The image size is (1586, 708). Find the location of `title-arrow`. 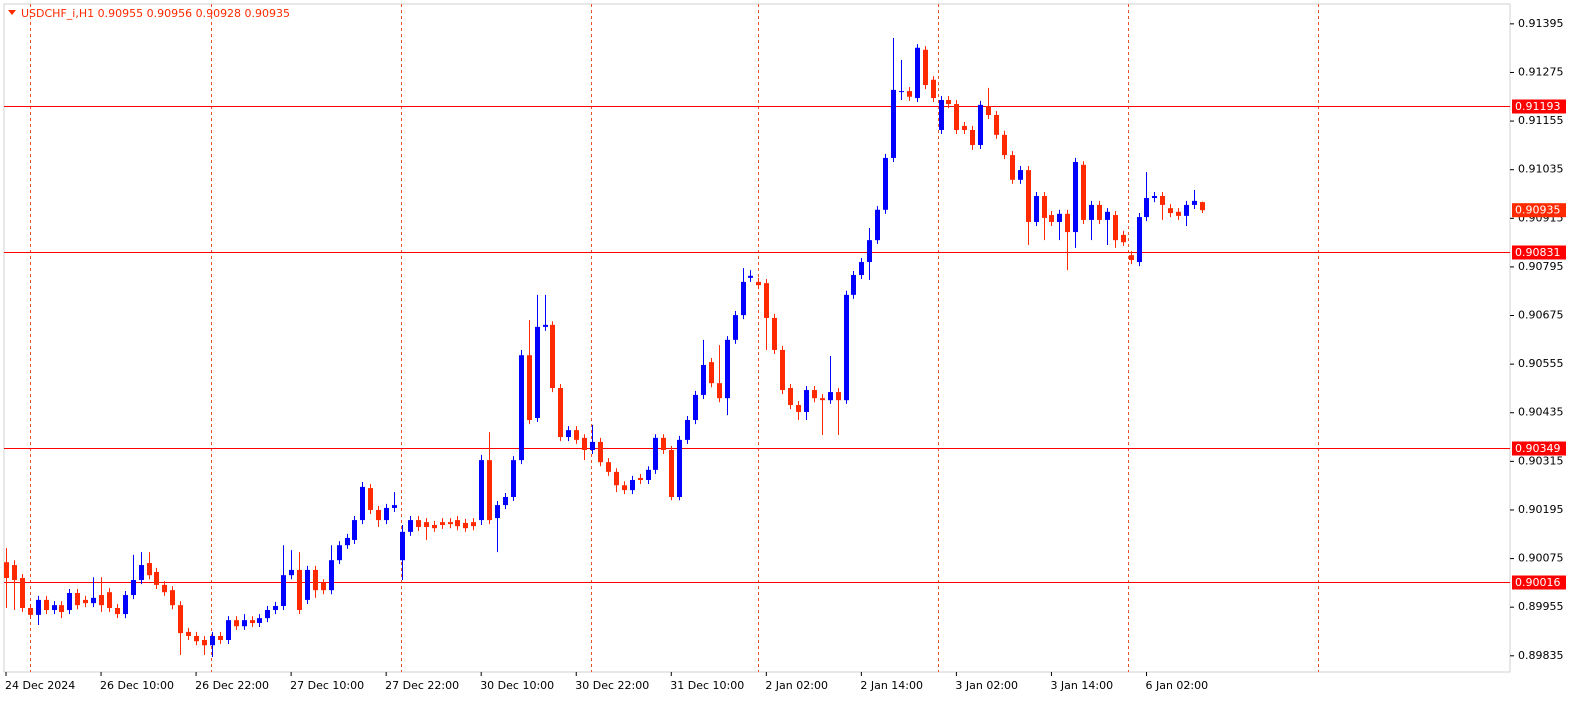

title-arrow is located at coordinates (12, 12).